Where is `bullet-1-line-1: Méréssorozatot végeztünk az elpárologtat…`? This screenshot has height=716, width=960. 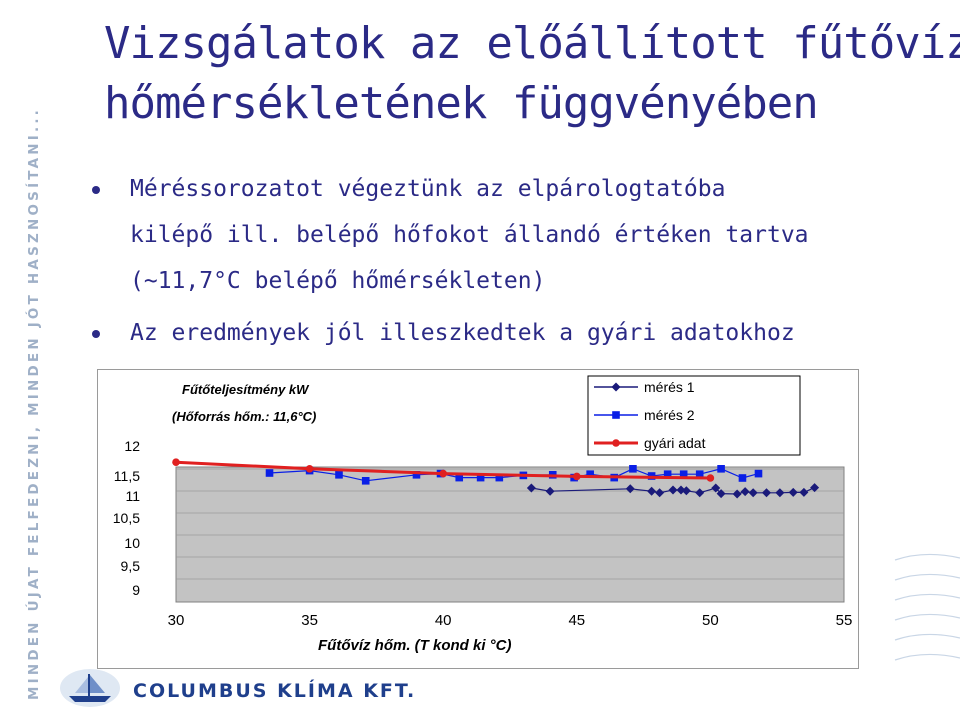
bullet-1-line-1: Méréssorozatot végeztünk az elpárologtat… is located at coordinates (428, 189).